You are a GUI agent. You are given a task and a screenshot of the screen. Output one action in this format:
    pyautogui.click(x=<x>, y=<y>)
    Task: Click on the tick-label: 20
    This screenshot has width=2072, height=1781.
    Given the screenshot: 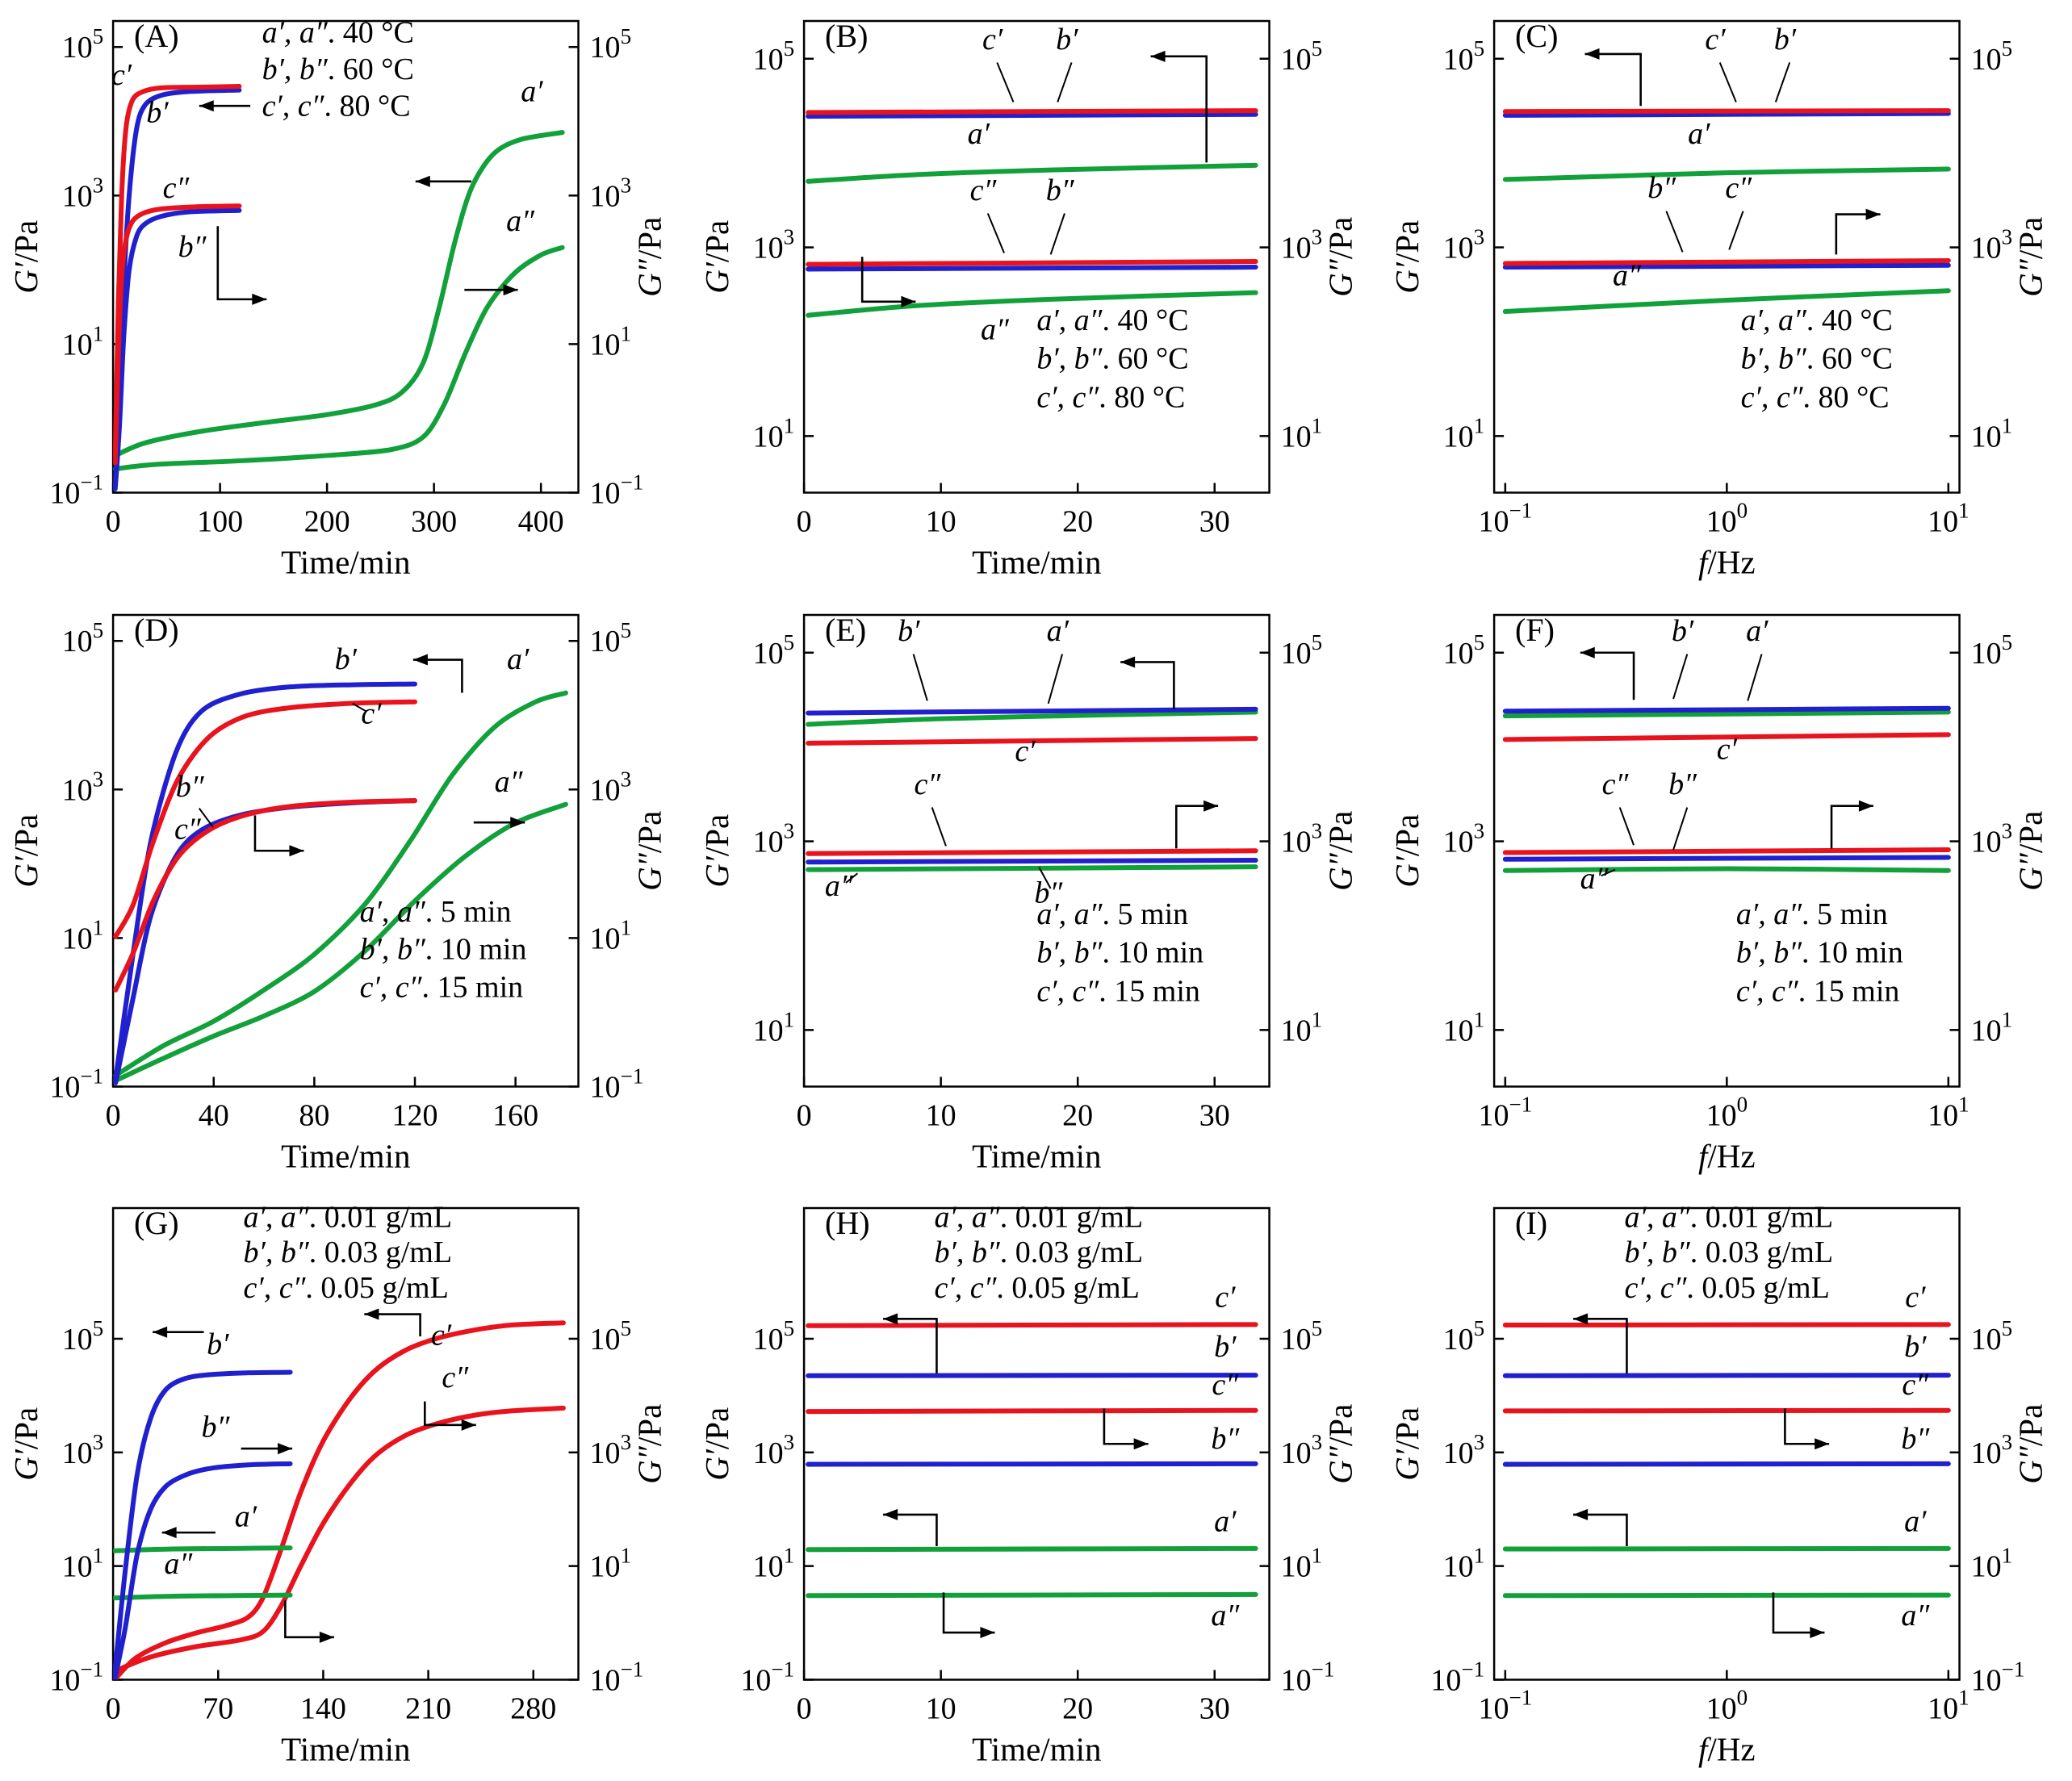 What is the action you would take?
    pyautogui.click(x=1077, y=522)
    